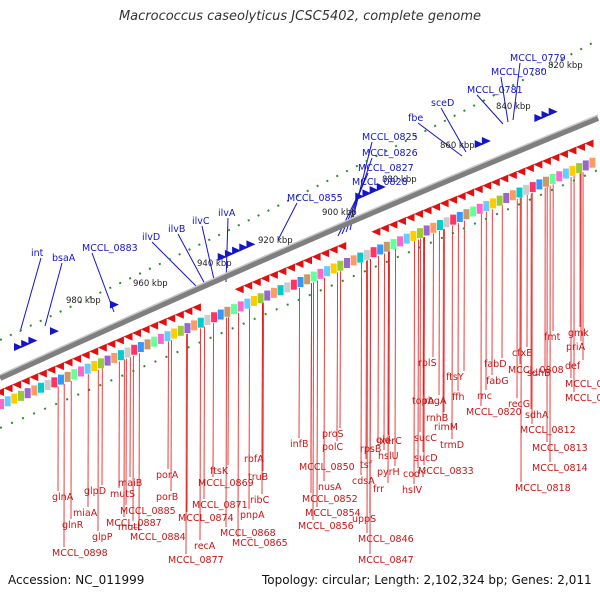 Image resolution: width=600 pixels, height=600 pixels. What do you see at coordinates (573, 366) in the screenshot?
I see `reverse-gene-label: def` at bounding box center [573, 366].